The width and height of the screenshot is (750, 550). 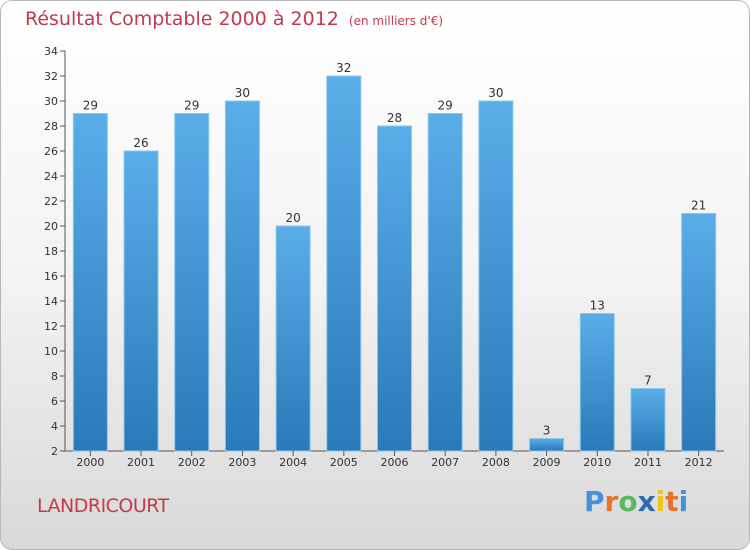 I want to click on x-tick-label: 2009, so click(x=547, y=462).